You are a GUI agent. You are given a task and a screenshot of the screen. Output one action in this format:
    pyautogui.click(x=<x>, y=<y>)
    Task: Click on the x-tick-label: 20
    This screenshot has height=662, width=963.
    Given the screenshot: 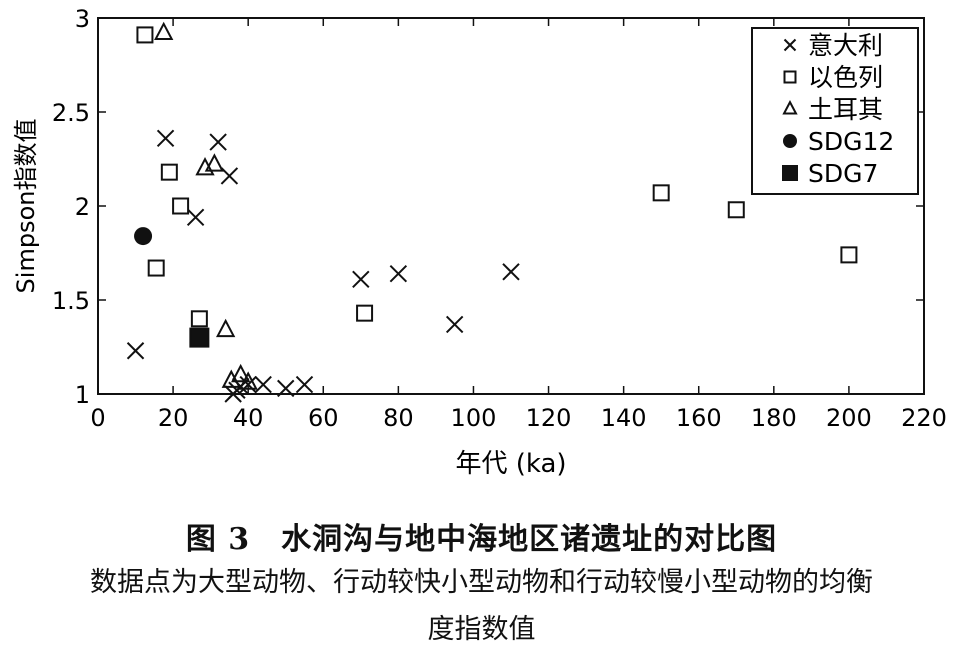 What is the action you would take?
    pyautogui.click(x=173, y=418)
    